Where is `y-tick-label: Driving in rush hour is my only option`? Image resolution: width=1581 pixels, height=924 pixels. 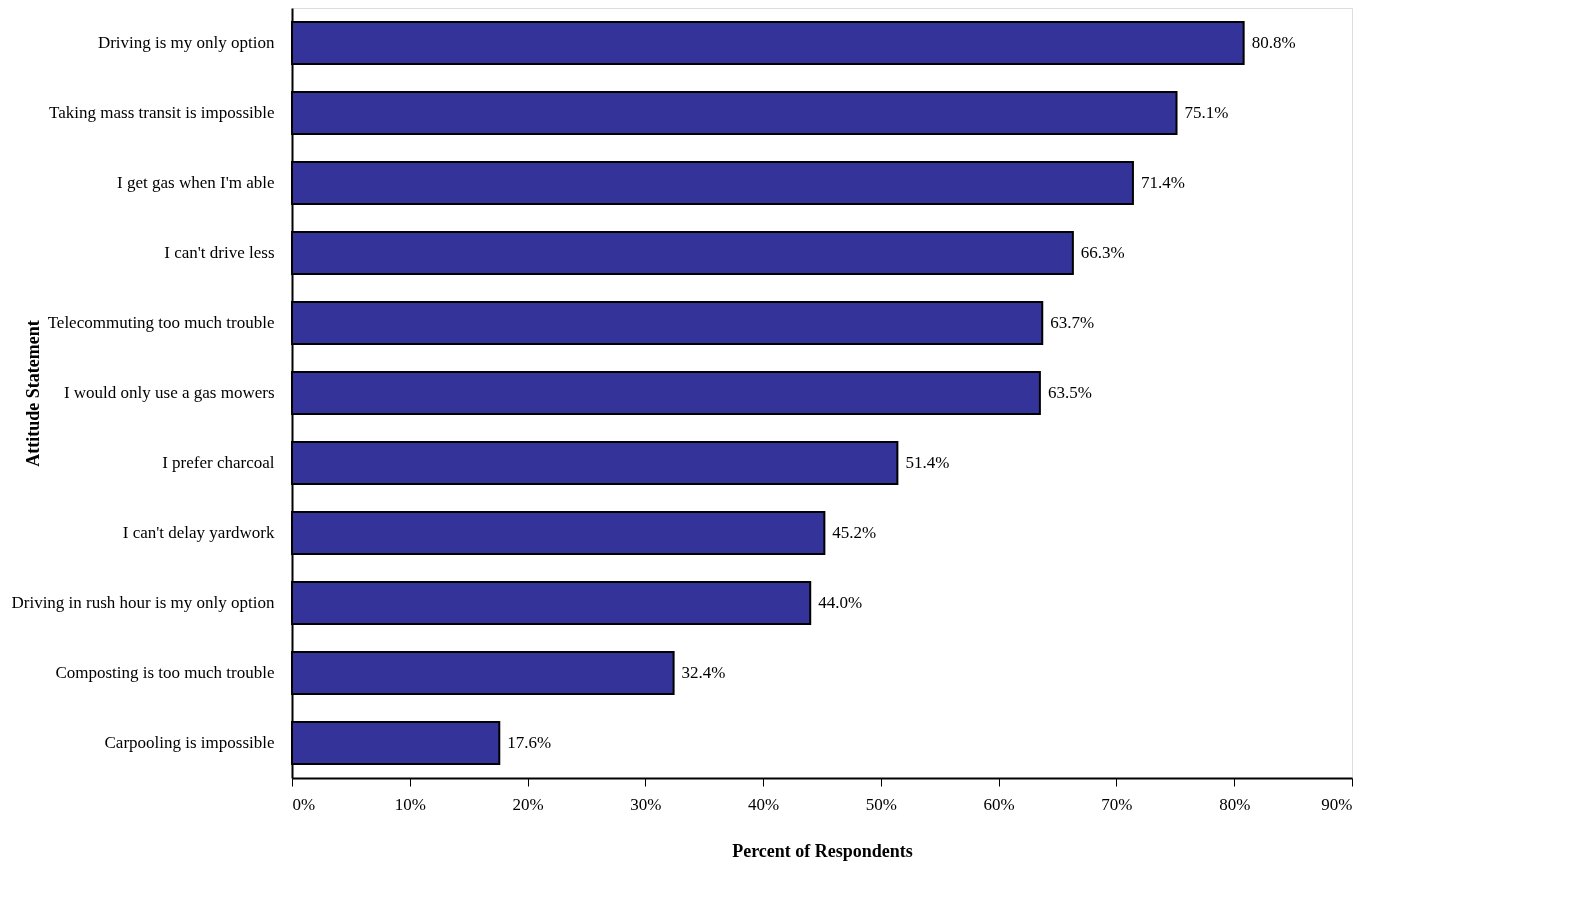 y-tick-label: Driving in rush hour is my only option is located at coordinates (143, 602).